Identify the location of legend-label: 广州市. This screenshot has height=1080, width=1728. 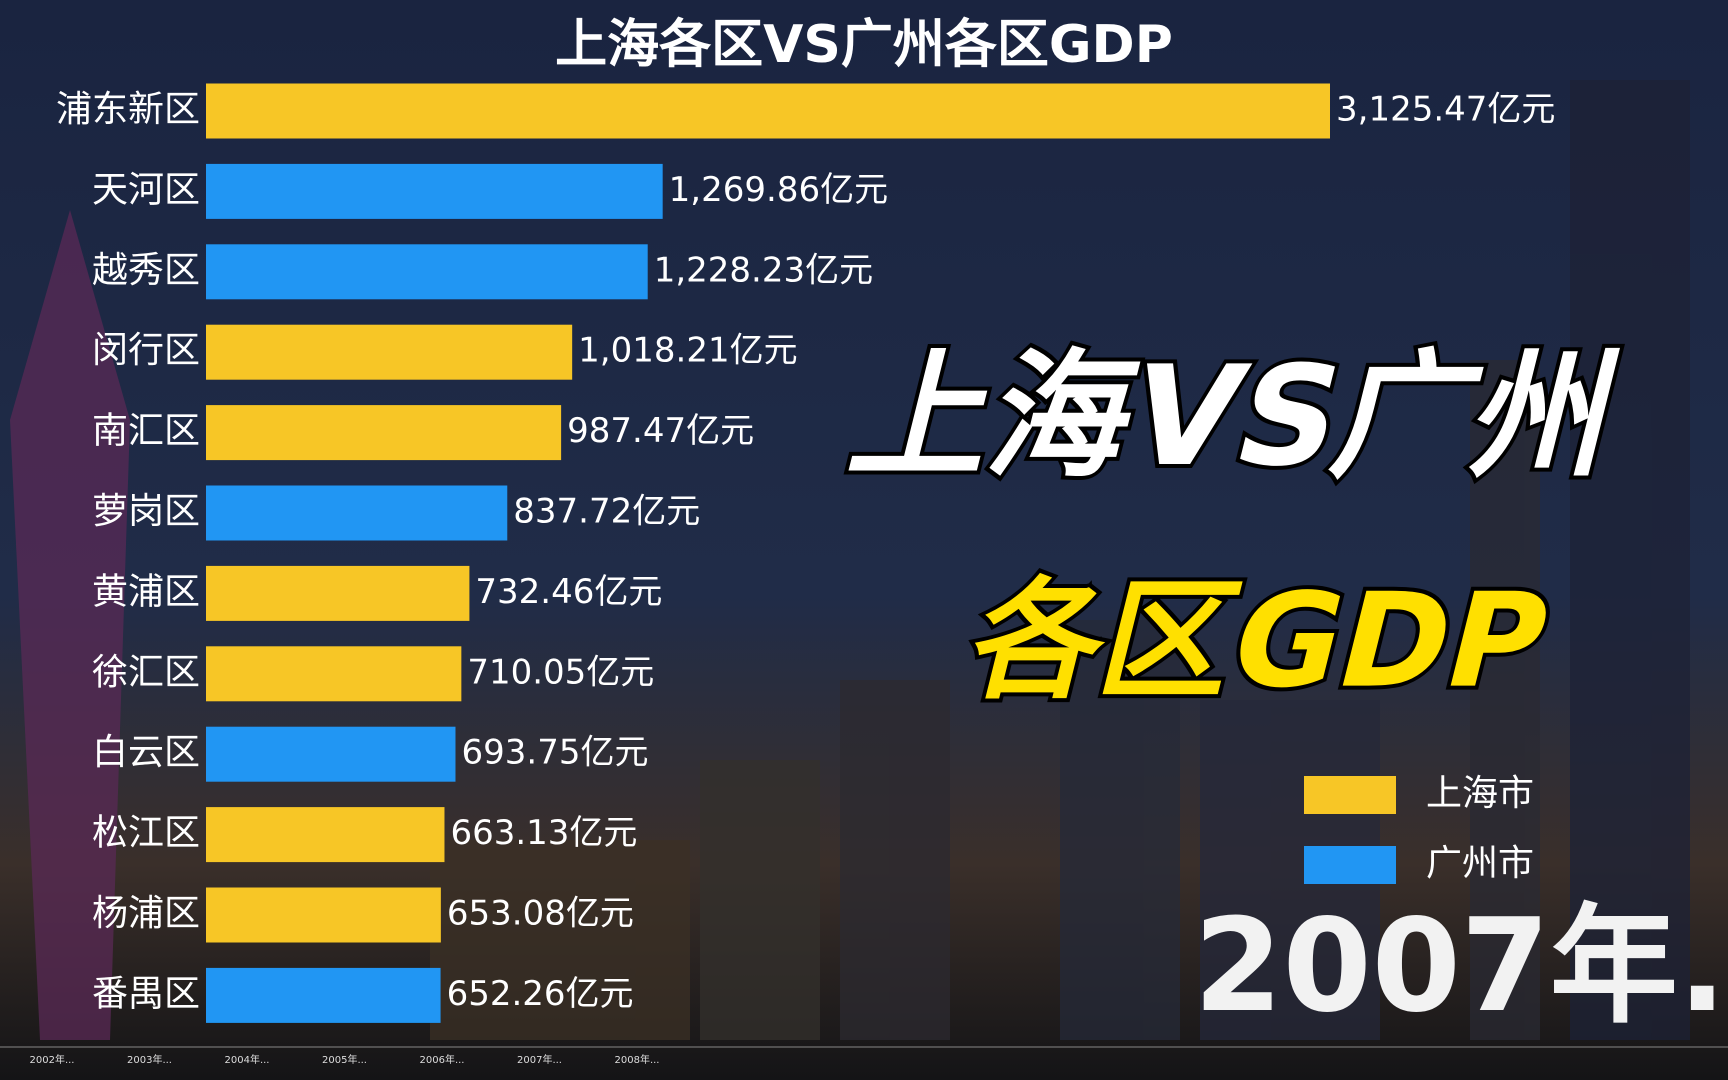
(1480, 863).